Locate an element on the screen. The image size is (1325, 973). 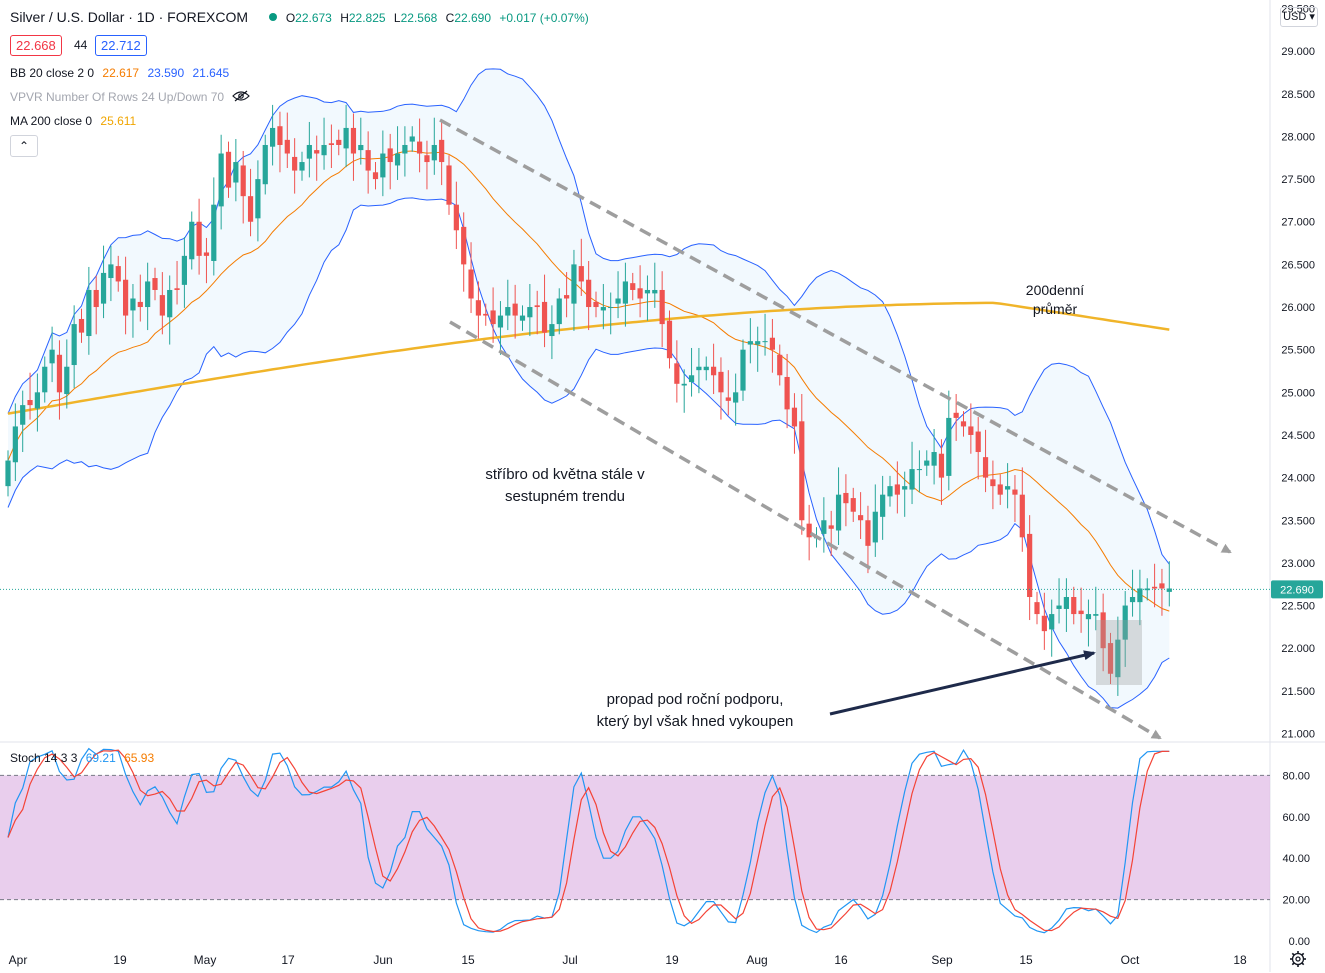
buy-price-box: 22.712 is located at coordinates (121, 45).